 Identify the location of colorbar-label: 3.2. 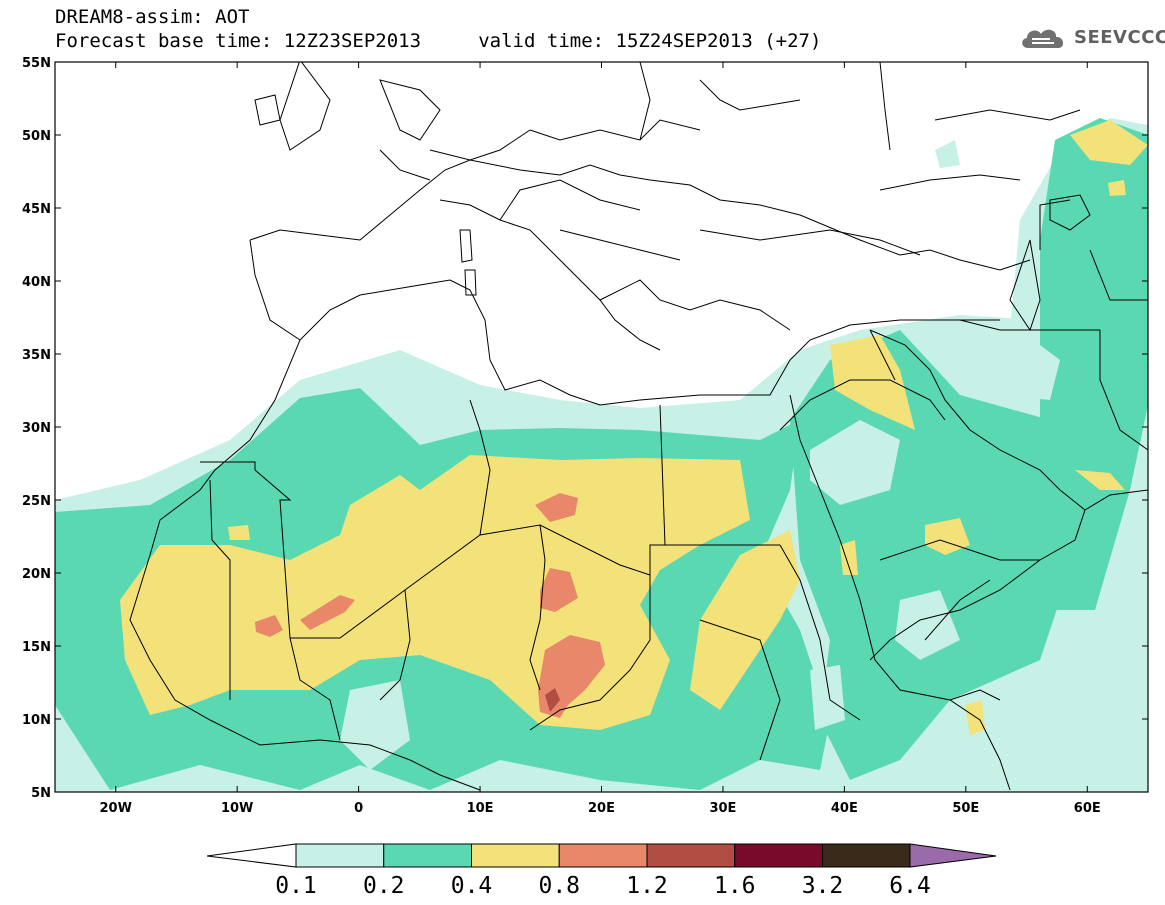
(823, 886).